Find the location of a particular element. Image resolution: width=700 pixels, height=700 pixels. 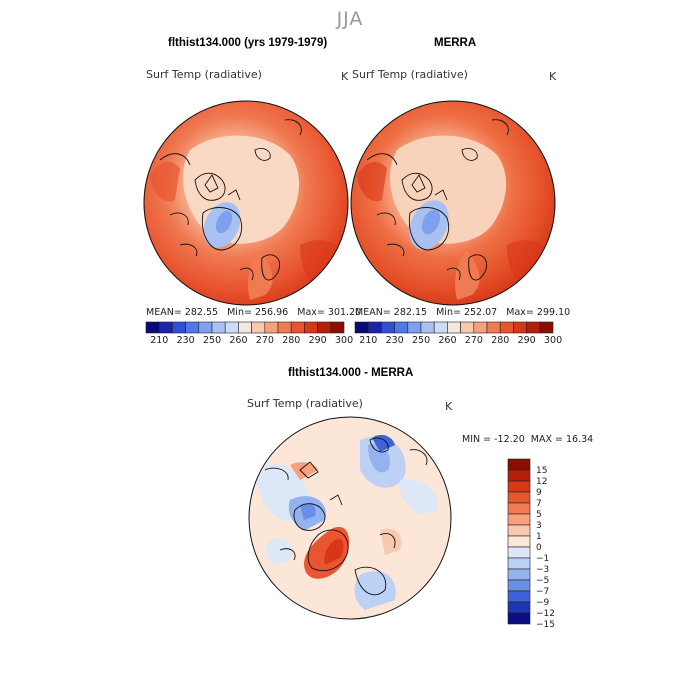

panel-2-variable: Surf Temp (radiative) is located at coordinates (410, 74).